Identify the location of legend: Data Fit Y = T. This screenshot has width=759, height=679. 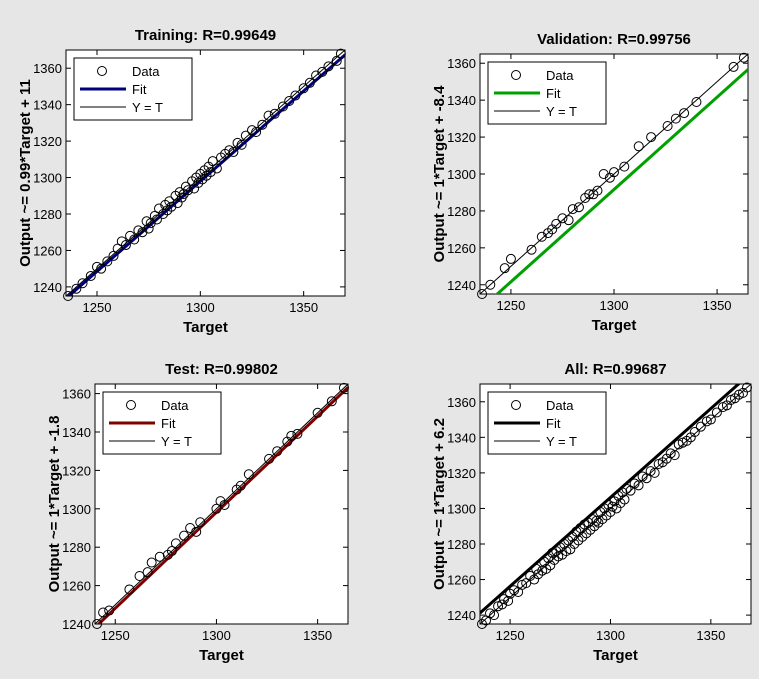
(547, 423).